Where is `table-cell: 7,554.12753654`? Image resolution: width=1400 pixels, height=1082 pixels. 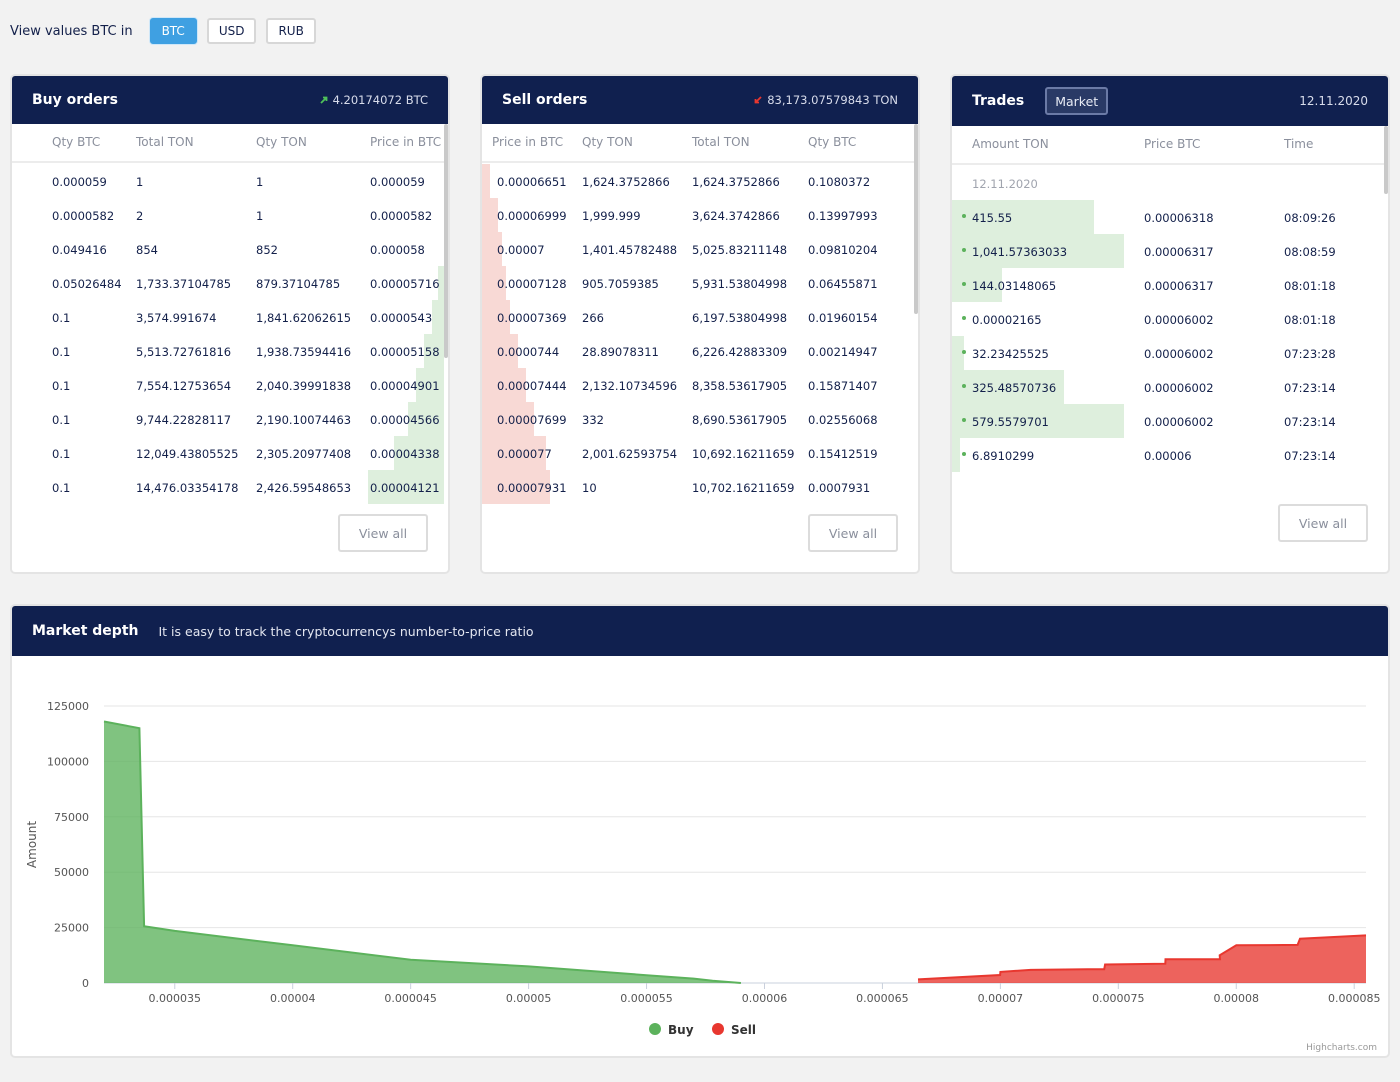
table-cell: 7,554.12753654 is located at coordinates (184, 386).